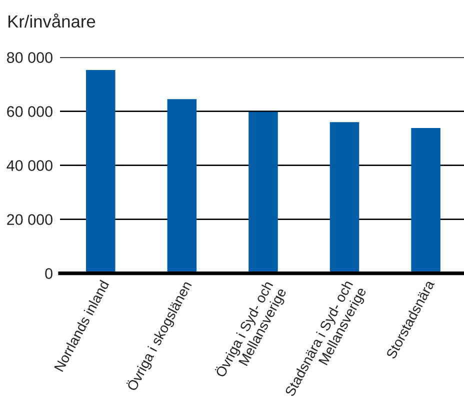 This screenshot has height=415, width=464. I want to click on y-tick-label: 20 000, so click(29, 219).